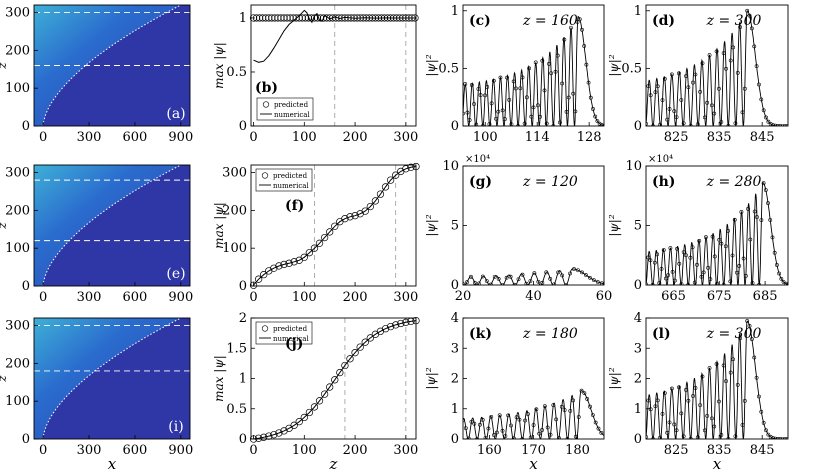 The height and width of the screenshot is (473, 831). Describe the element at coordinates (734, 182) in the screenshot. I see `z-annotation: z = 280` at that location.